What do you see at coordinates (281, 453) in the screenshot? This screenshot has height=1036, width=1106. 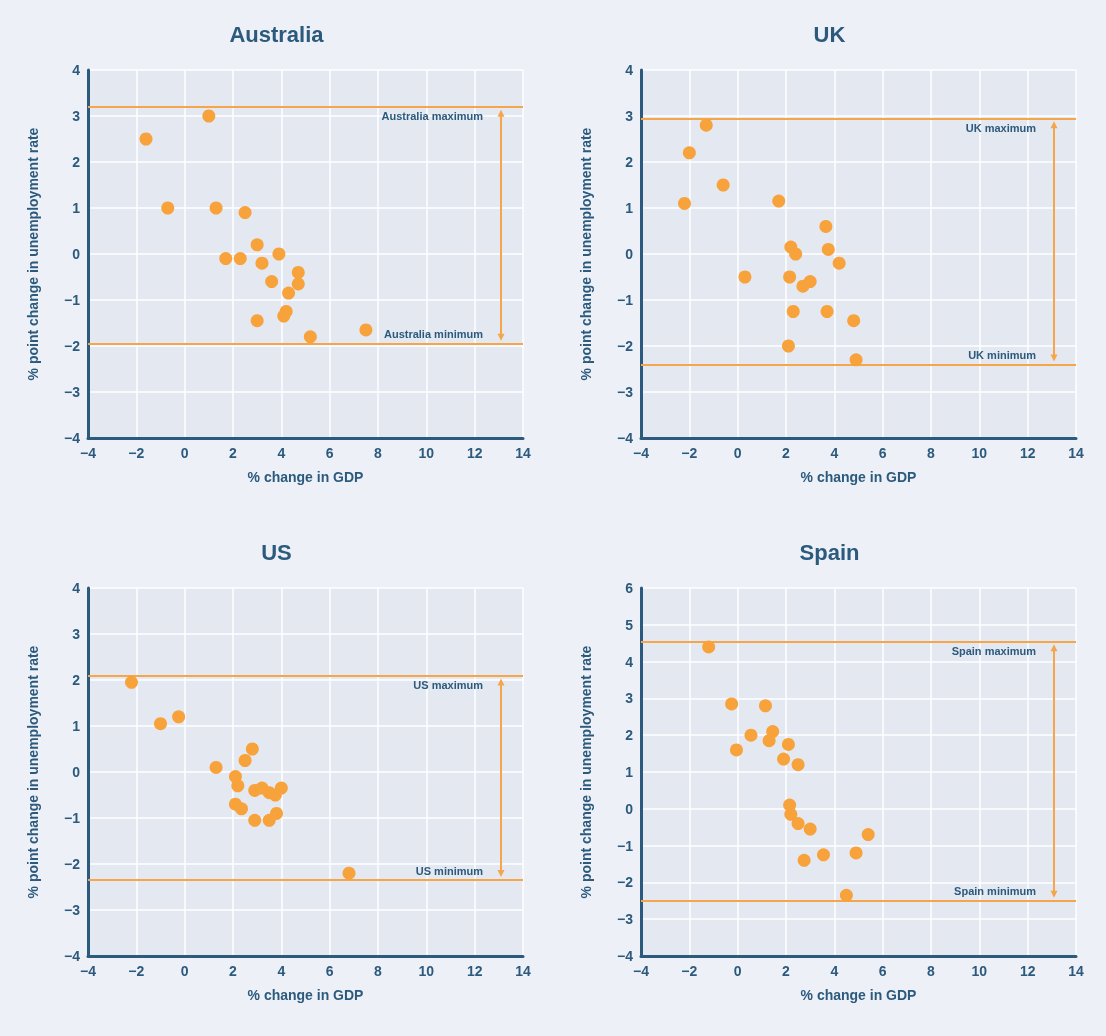 I see `x-tick-label: 4` at bounding box center [281, 453].